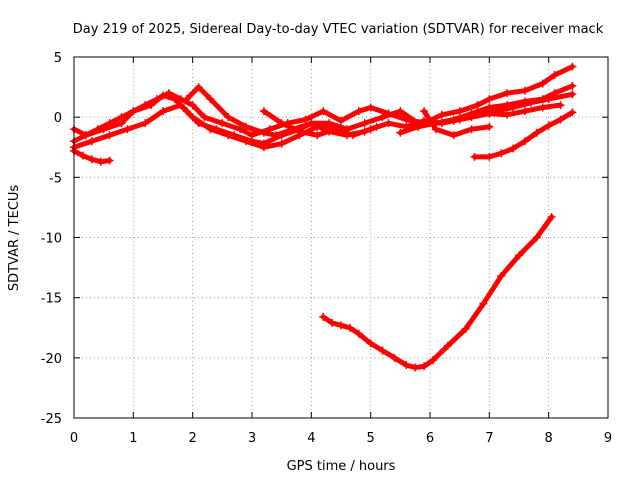 The width and height of the screenshot is (640, 480). I want to click on x-tick-label: 7, so click(489, 438).